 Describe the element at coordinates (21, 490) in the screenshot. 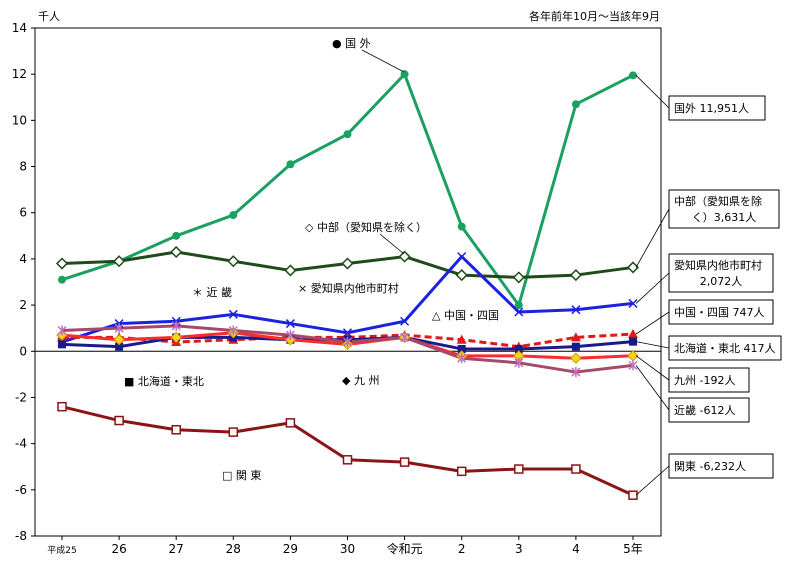

I see `y-tick-label: -6` at that location.